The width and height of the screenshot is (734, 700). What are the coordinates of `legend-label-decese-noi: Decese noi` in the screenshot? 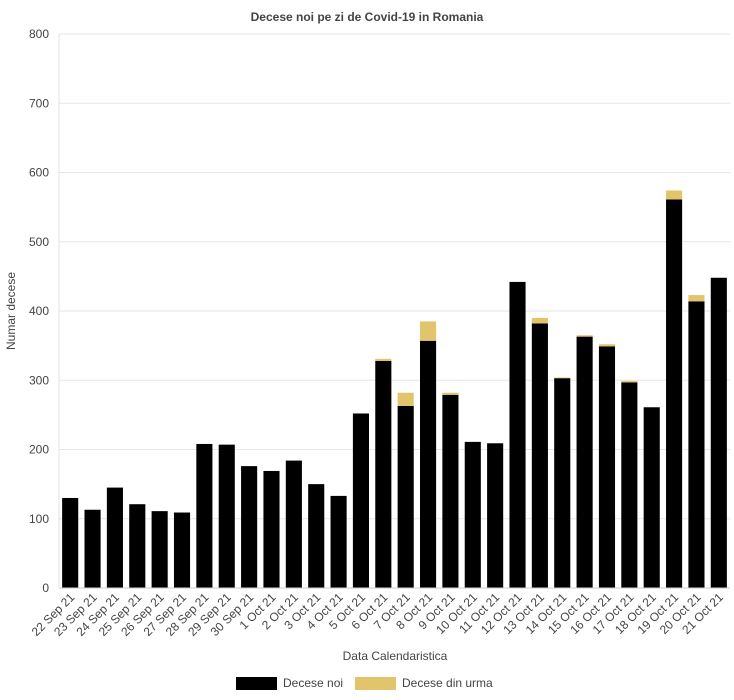 It's located at (313, 683).